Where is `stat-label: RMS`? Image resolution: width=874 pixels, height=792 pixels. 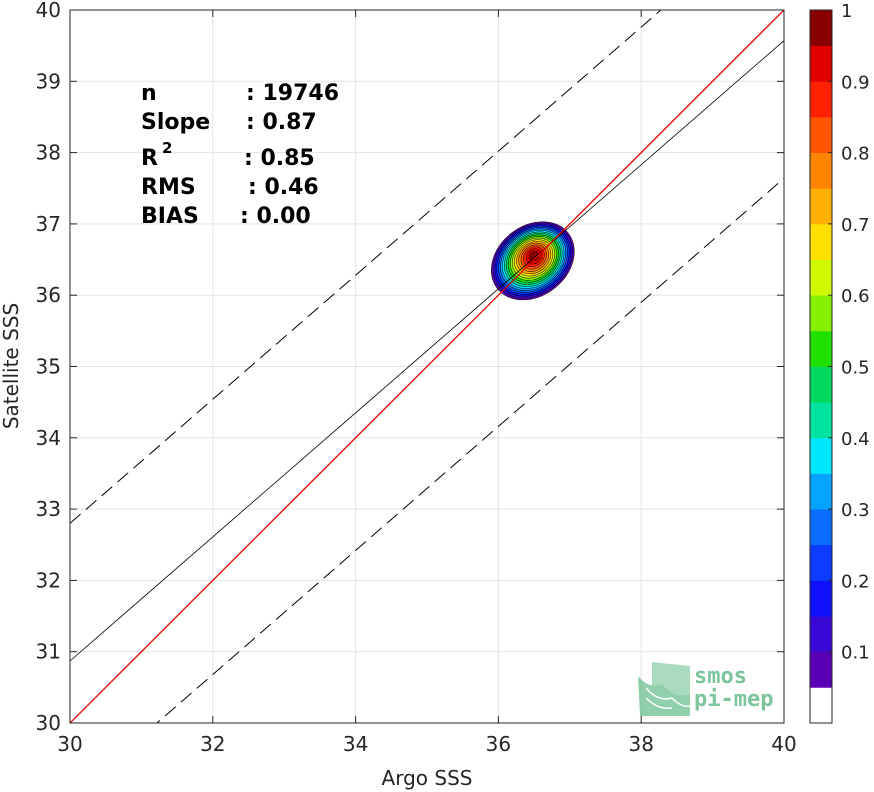
stat-label: RMS is located at coordinates (168, 187).